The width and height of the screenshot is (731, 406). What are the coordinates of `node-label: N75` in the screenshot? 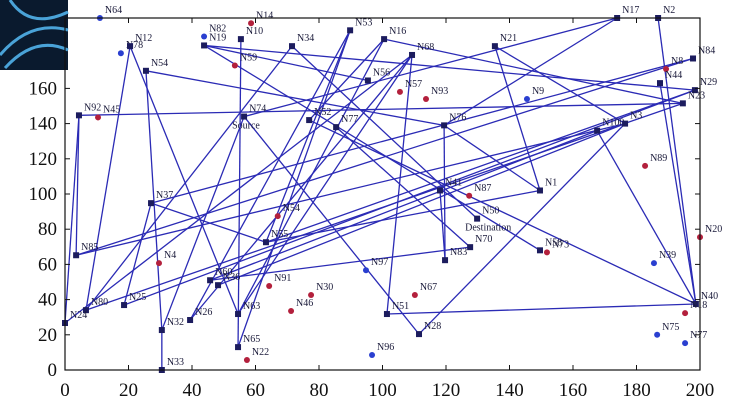 It's located at (670, 327).